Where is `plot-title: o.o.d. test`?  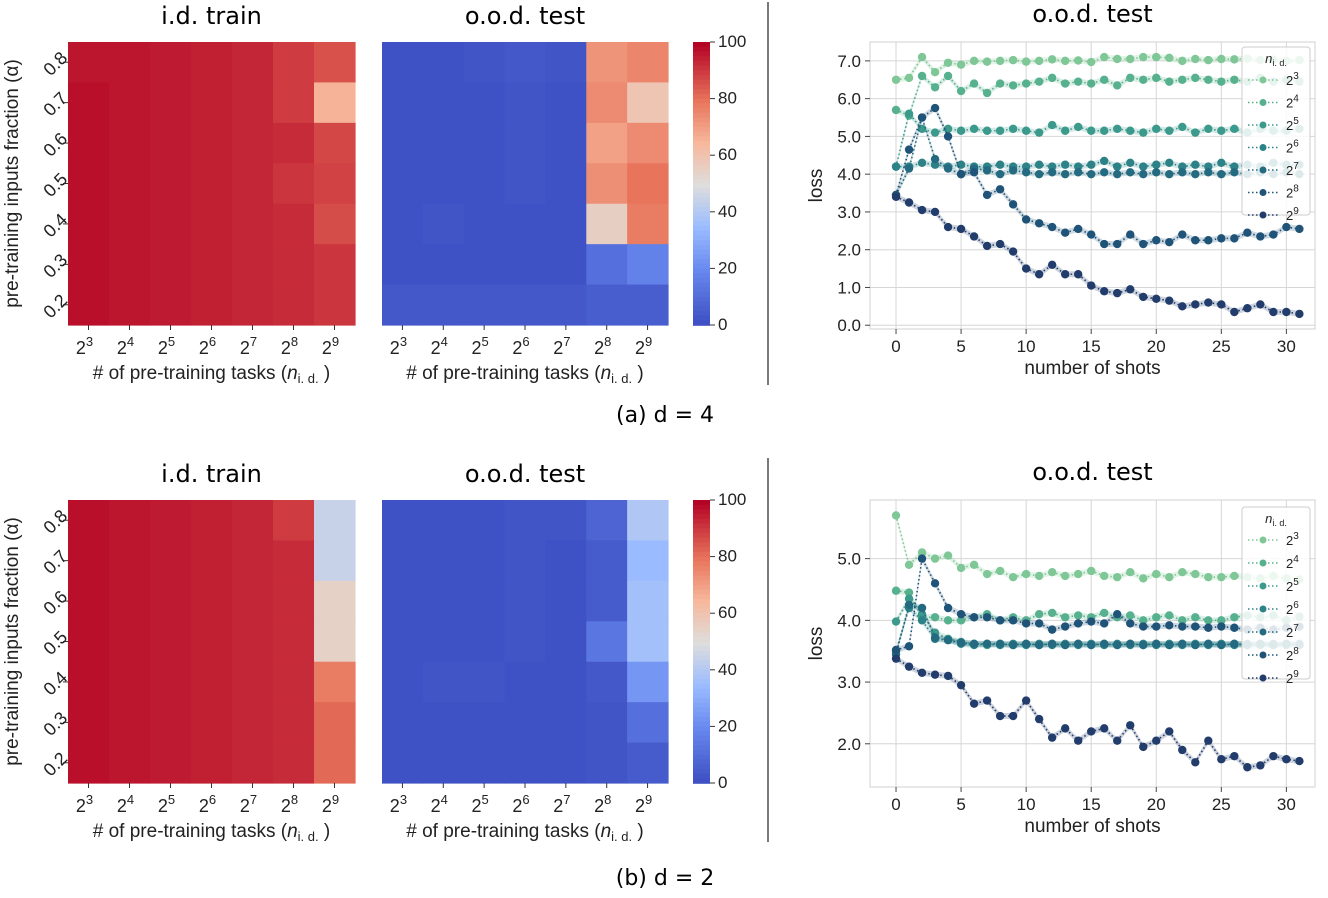 plot-title: o.o.d. test is located at coordinates (525, 474).